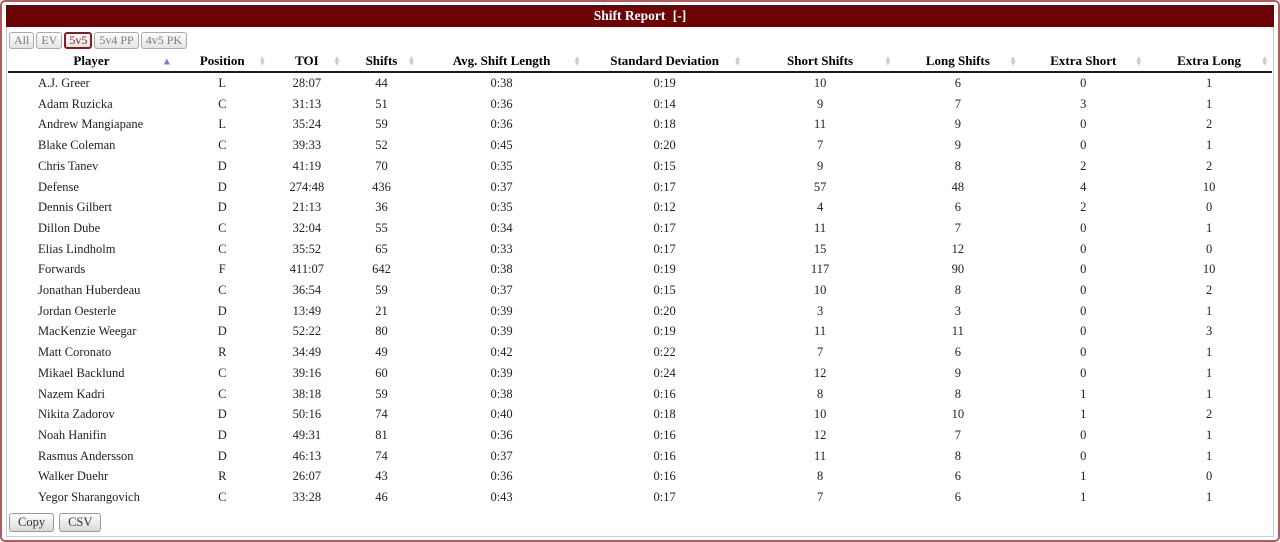 This screenshot has height=542, width=1280. What do you see at coordinates (222, 145) in the screenshot?
I see `stat-cell-position: C` at bounding box center [222, 145].